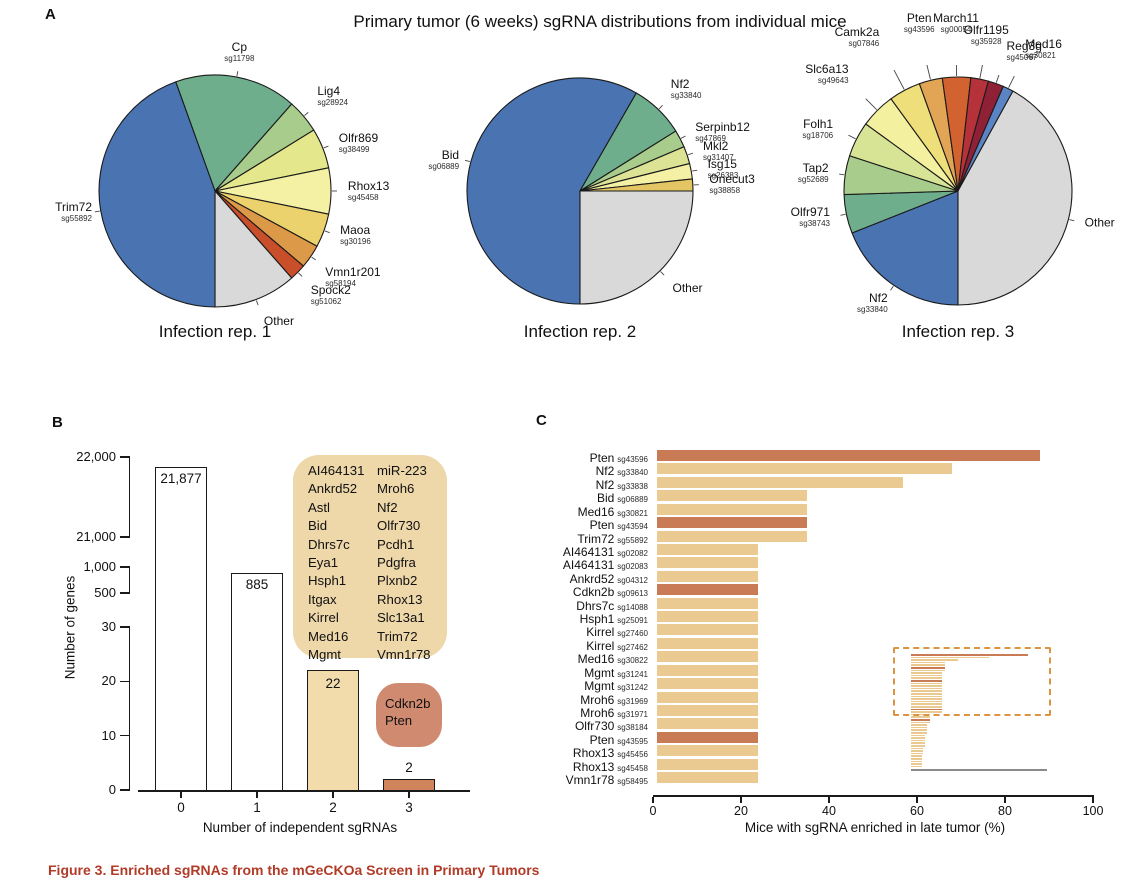 The height and width of the screenshot is (895, 1137). Describe the element at coordinates (333, 683) in the screenshot. I see `bar-value-label: 22` at that location.